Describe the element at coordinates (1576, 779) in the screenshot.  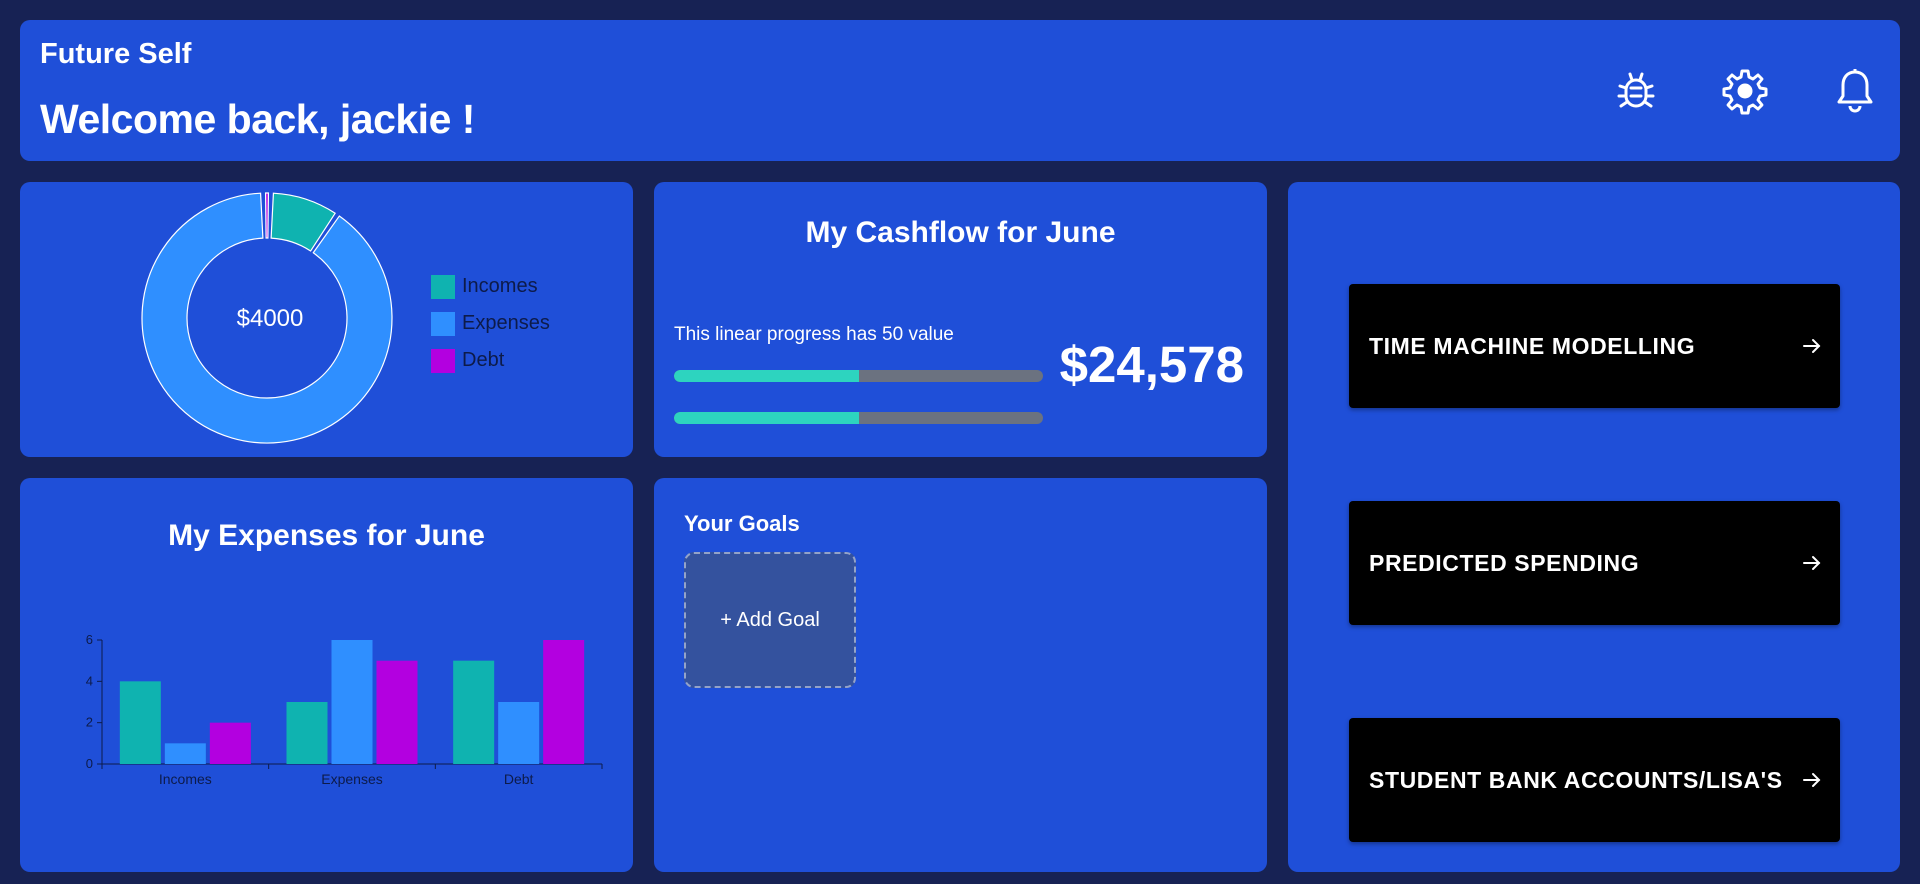
I see `button-label: STUDENT BANK ACCOUNTS/LISA'S` at that location.